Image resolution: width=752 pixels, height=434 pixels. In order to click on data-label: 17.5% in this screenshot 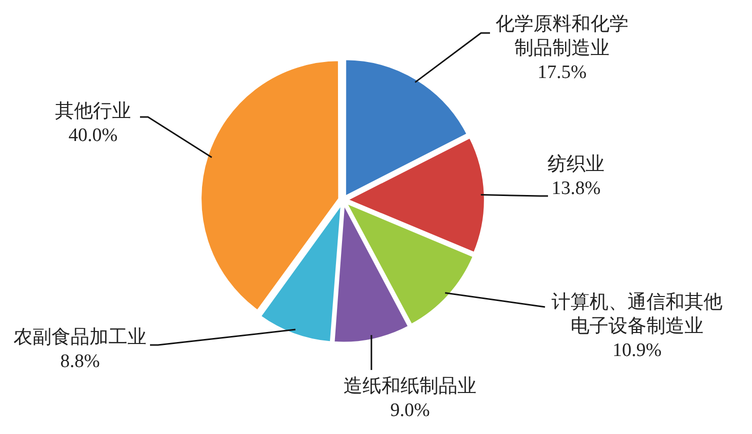, I will do `click(562, 72)`.